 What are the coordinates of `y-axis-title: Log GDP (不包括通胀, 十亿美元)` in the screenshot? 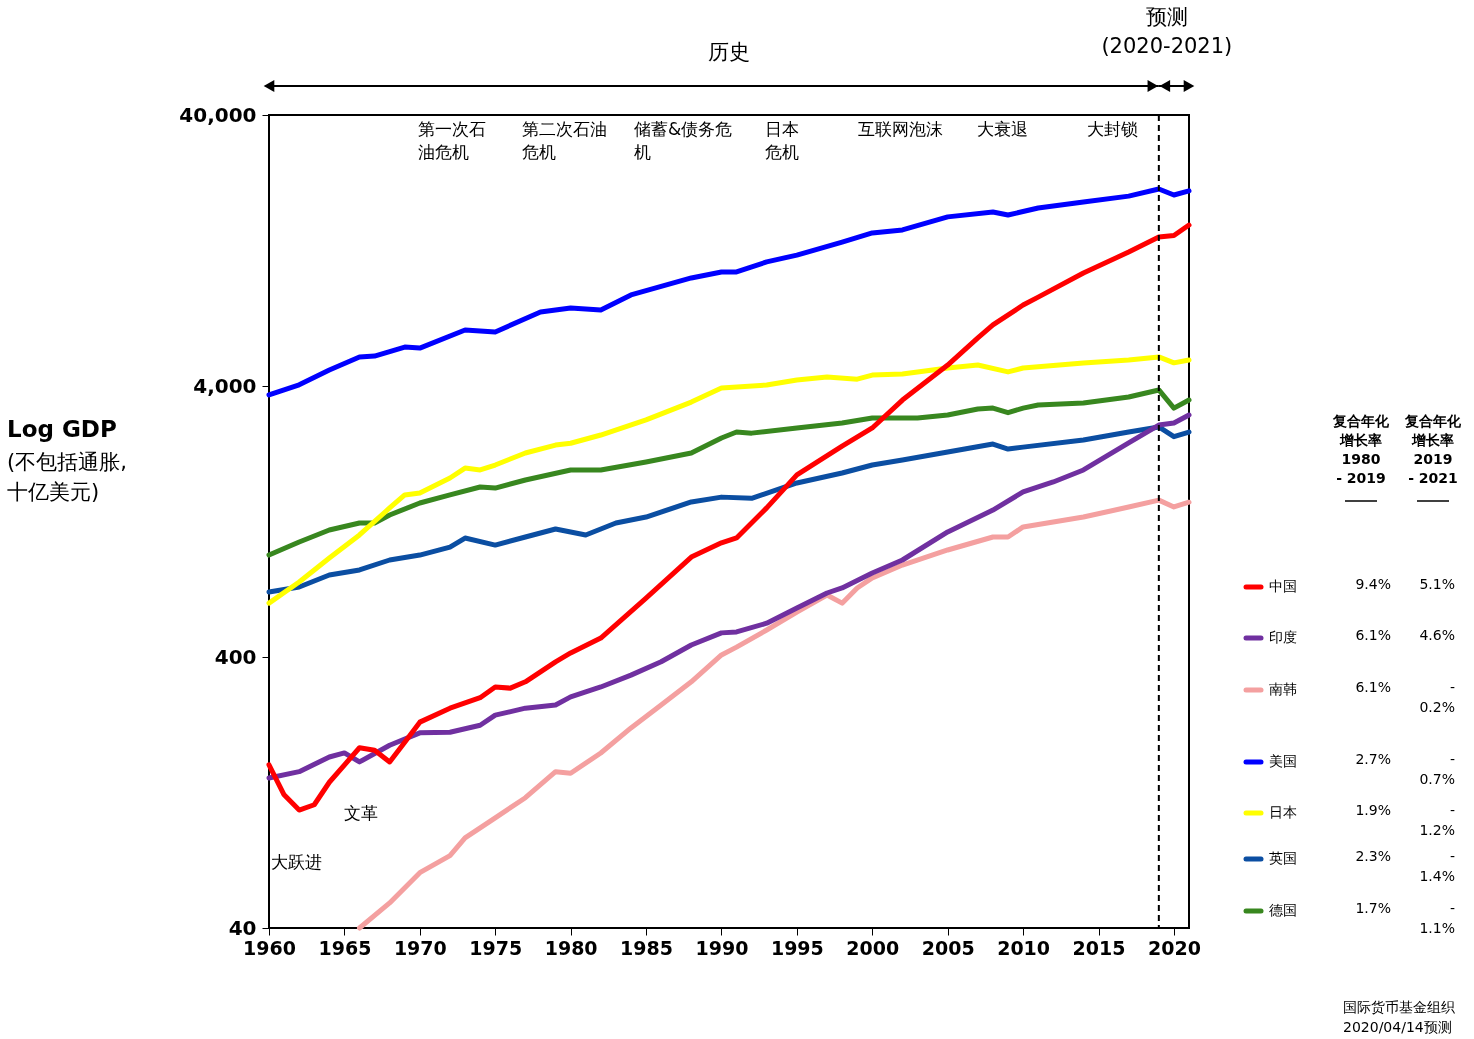 It's located at (67, 460).